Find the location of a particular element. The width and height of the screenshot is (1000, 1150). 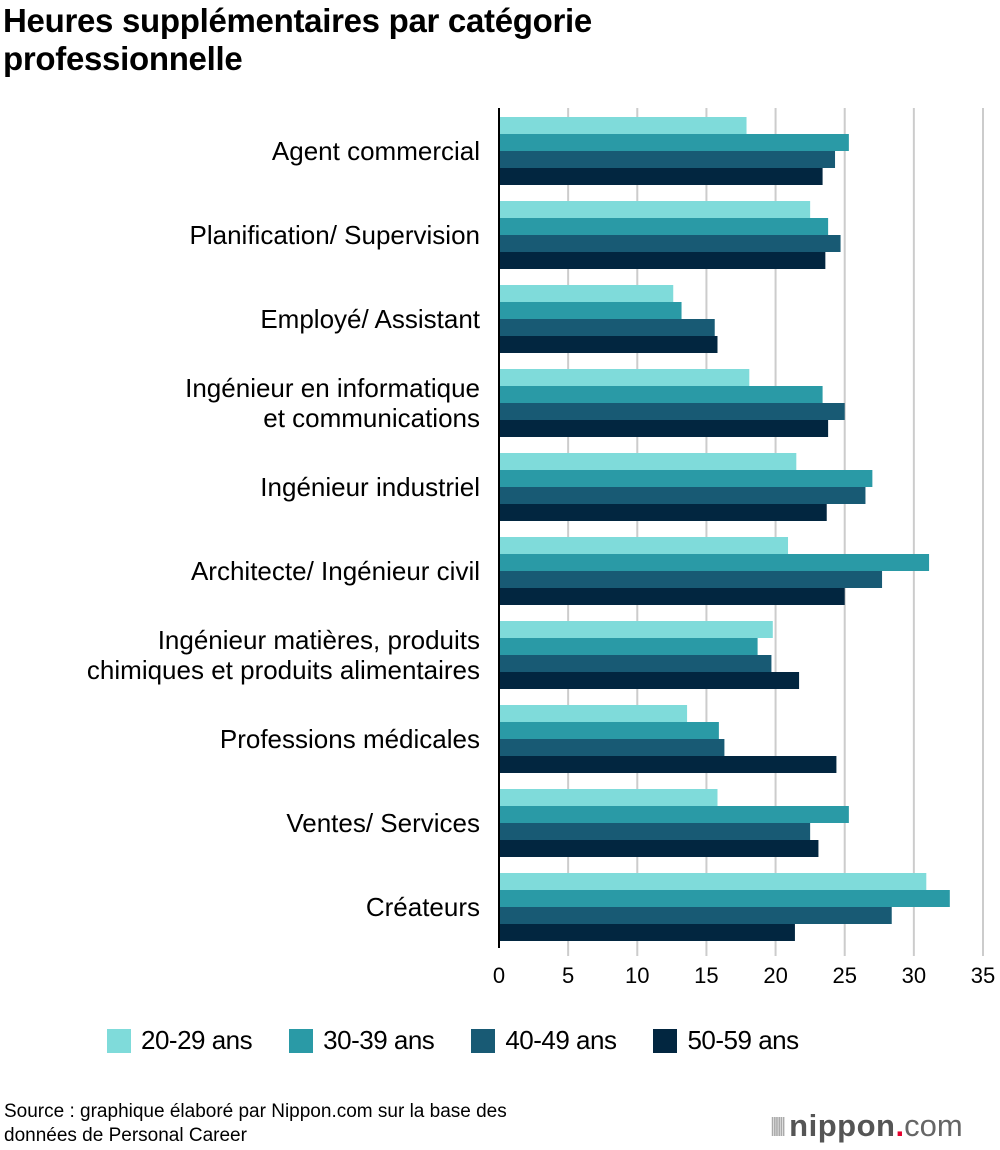

legend-label-20-29: 20-29 ans is located at coordinates (197, 1040).